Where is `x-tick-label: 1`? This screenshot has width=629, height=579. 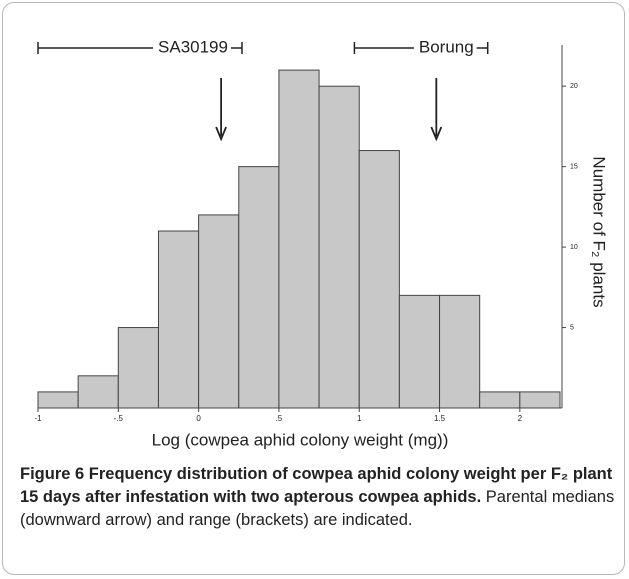
x-tick-label: 1 is located at coordinates (359, 418).